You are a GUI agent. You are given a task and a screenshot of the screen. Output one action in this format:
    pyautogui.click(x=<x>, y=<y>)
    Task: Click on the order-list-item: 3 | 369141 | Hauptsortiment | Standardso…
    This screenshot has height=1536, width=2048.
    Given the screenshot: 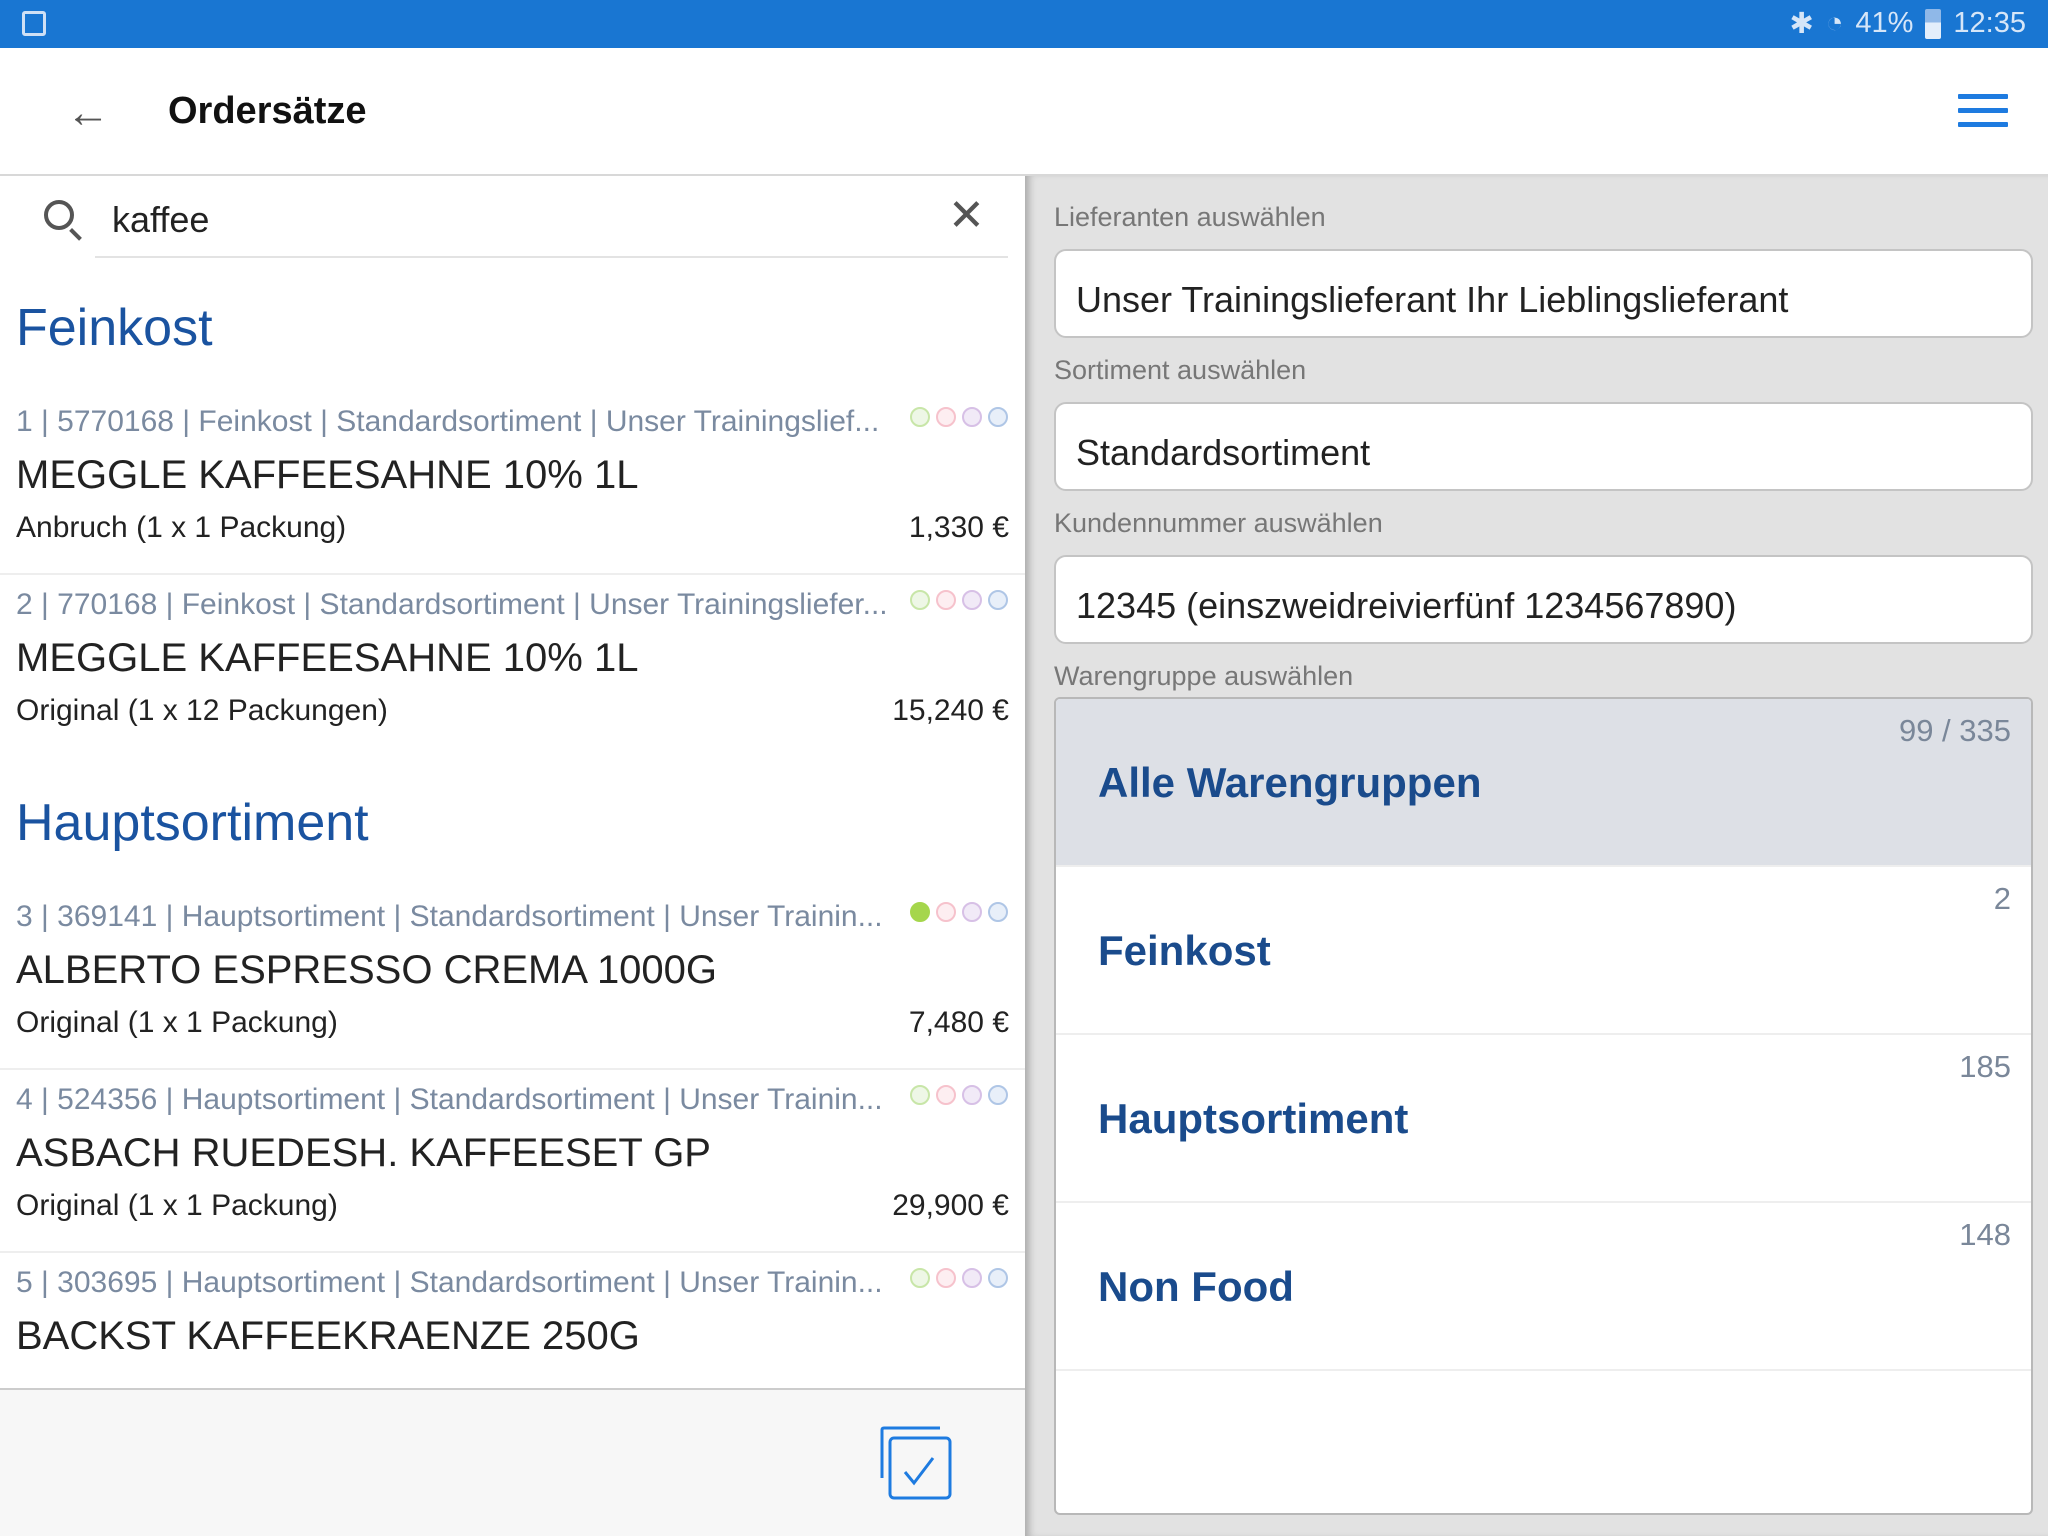 What is the action you would take?
    pyautogui.click(x=512, y=979)
    